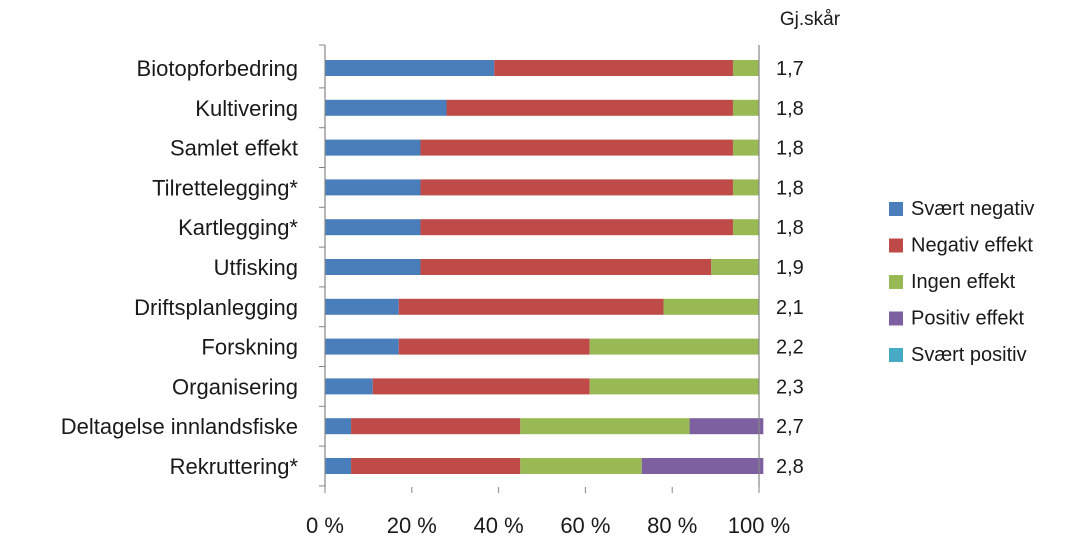 The height and width of the screenshot is (544, 1082). What do you see at coordinates (759, 525) in the screenshot?
I see `x-tick-label: 100 %` at bounding box center [759, 525].